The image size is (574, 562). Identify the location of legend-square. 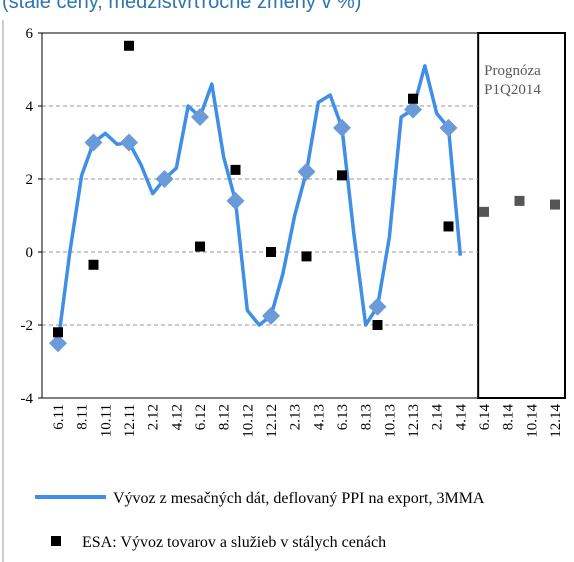
(56, 541).